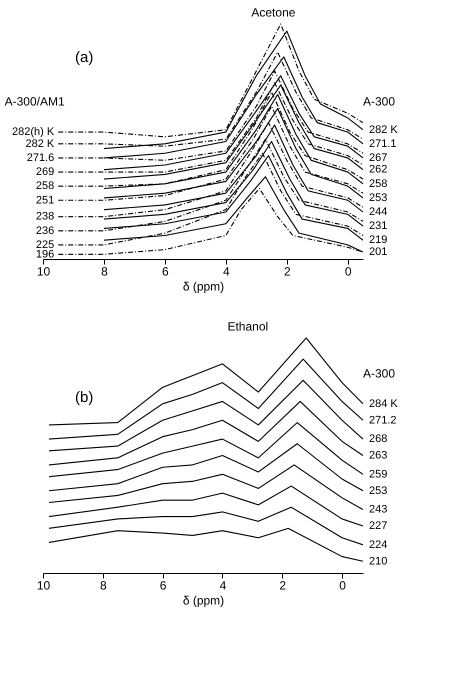 This screenshot has width=461, height=693. What do you see at coordinates (45, 216) in the screenshot?
I see `series-label: 238` at bounding box center [45, 216].